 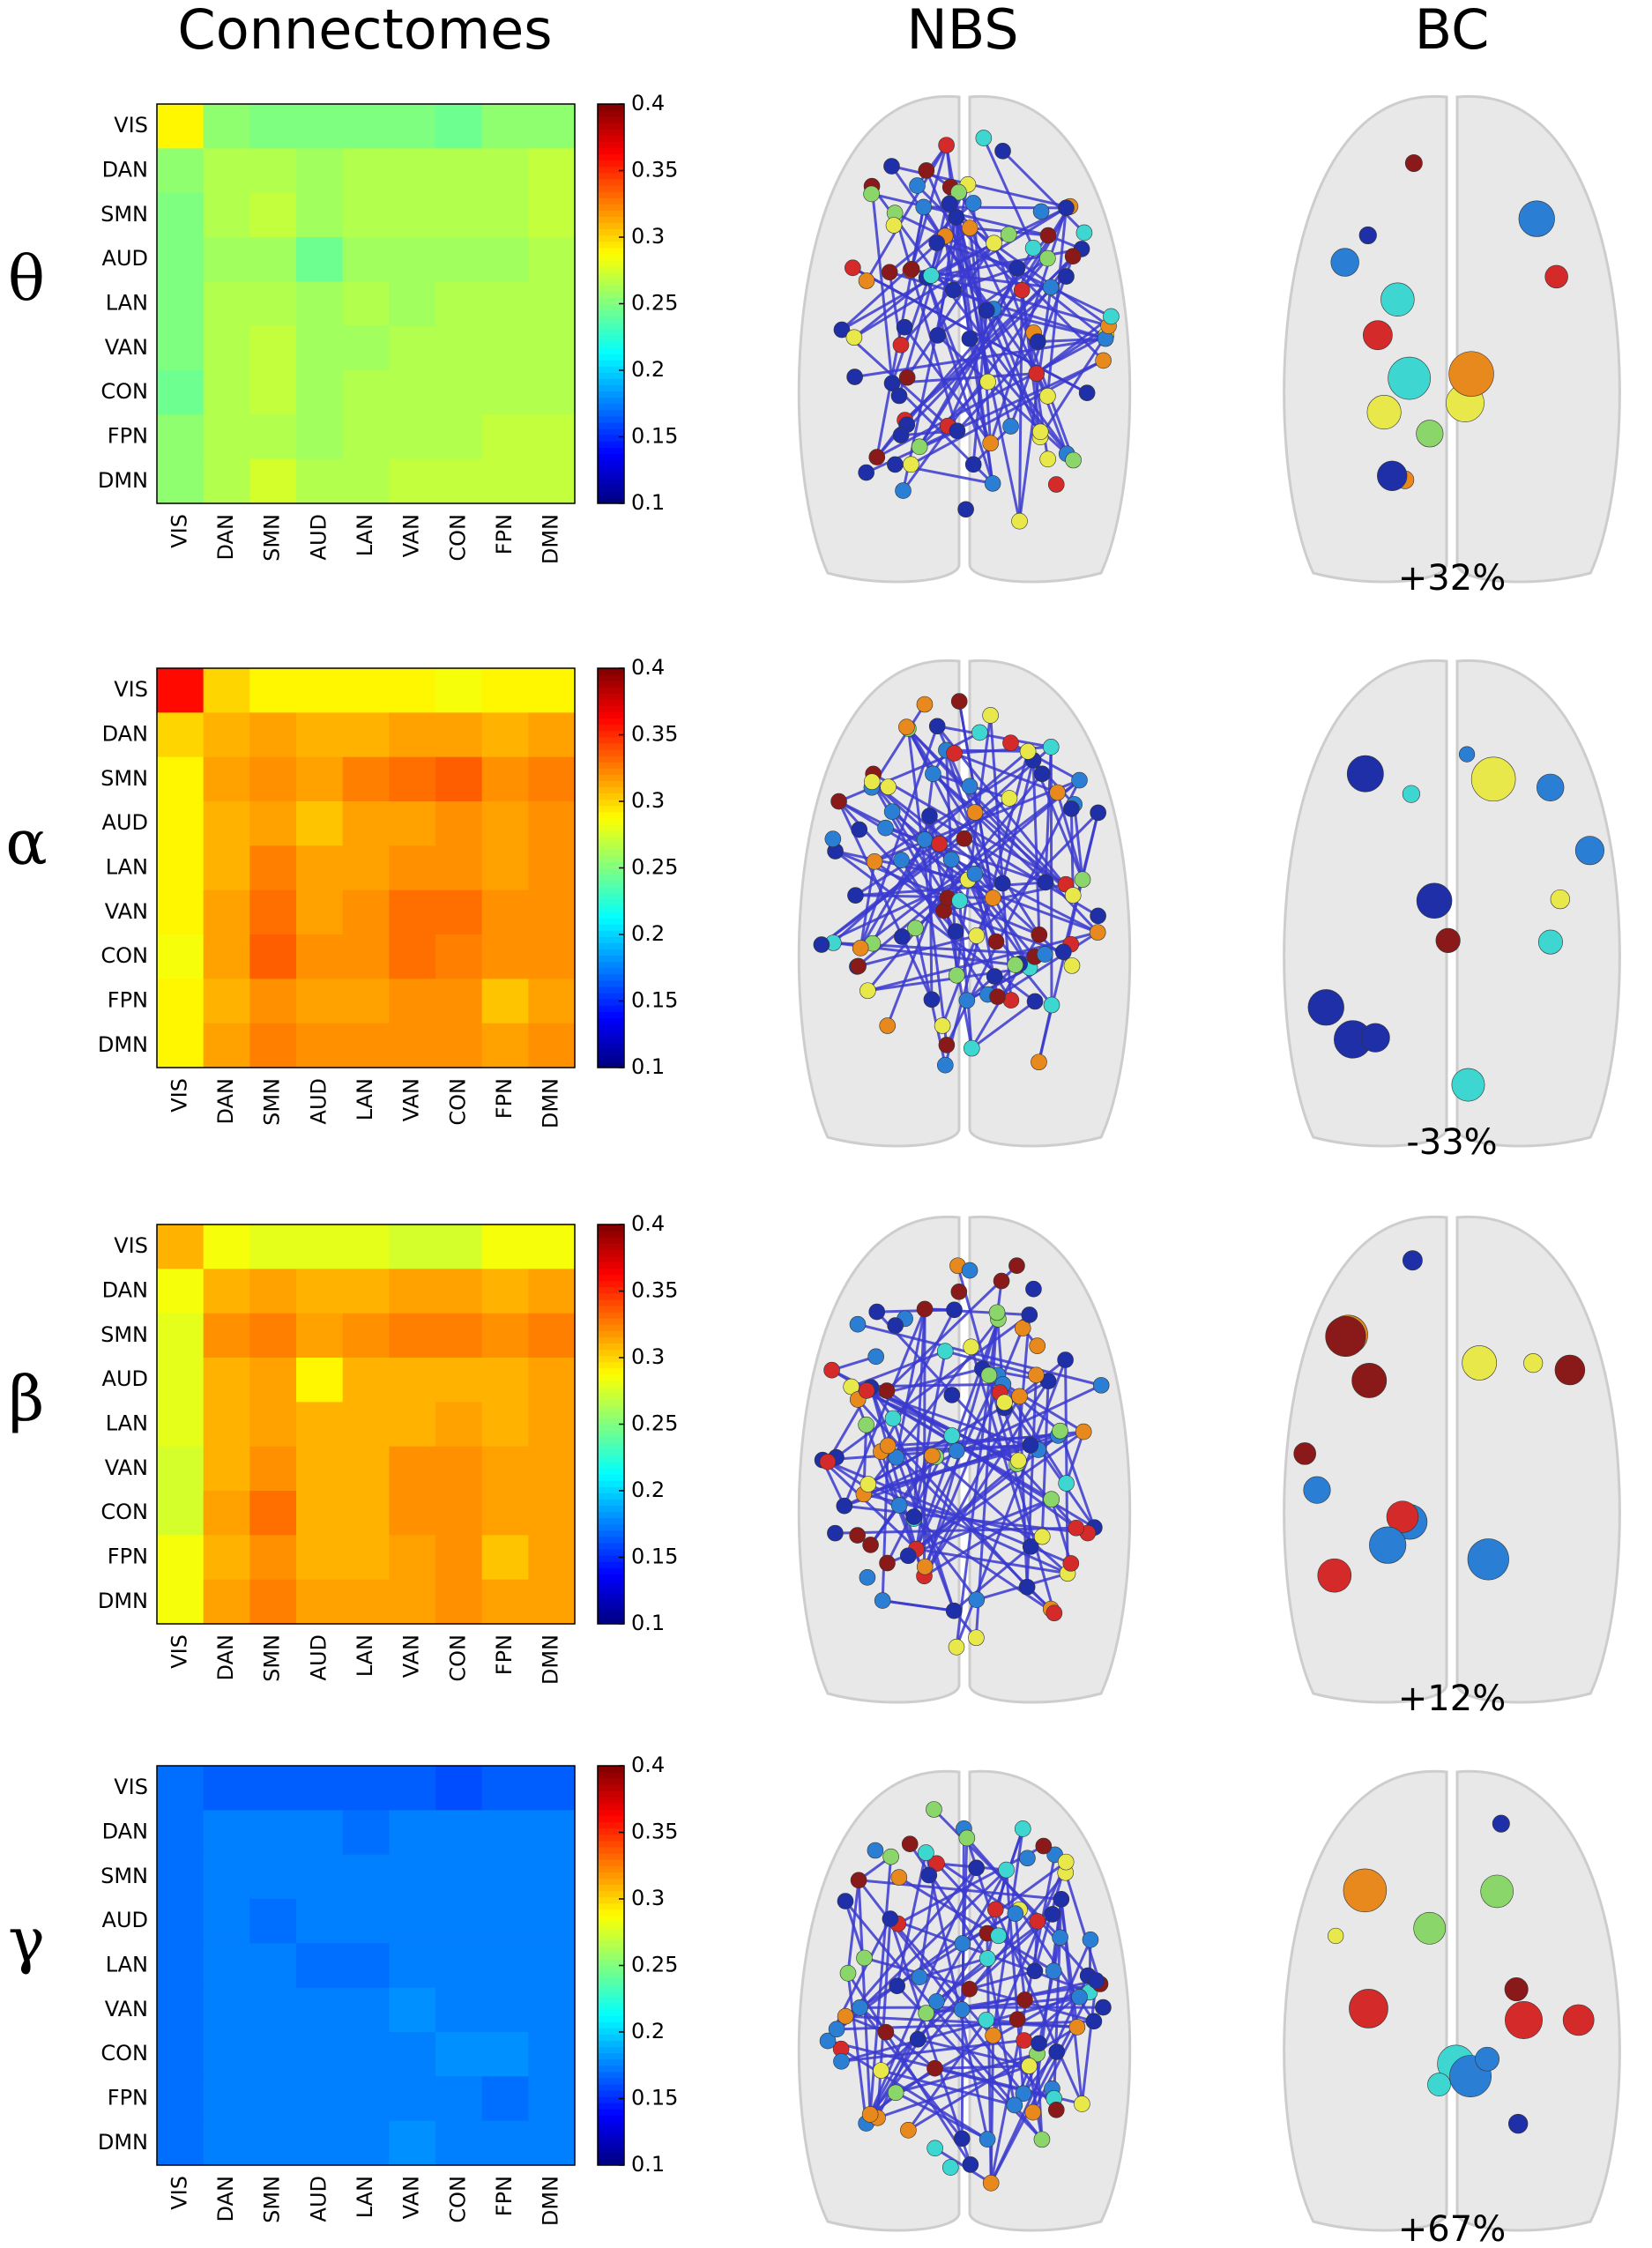 I want to click on x-tick-label: AUD, so click(x=318, y=1657).